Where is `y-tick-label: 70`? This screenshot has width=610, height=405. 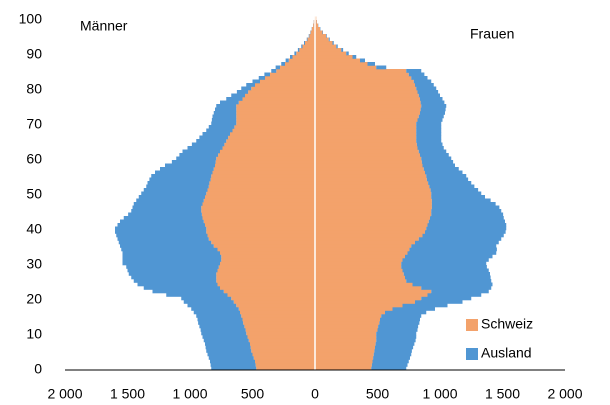 y-tick-label: 70 is located at coordinates (34, 124).